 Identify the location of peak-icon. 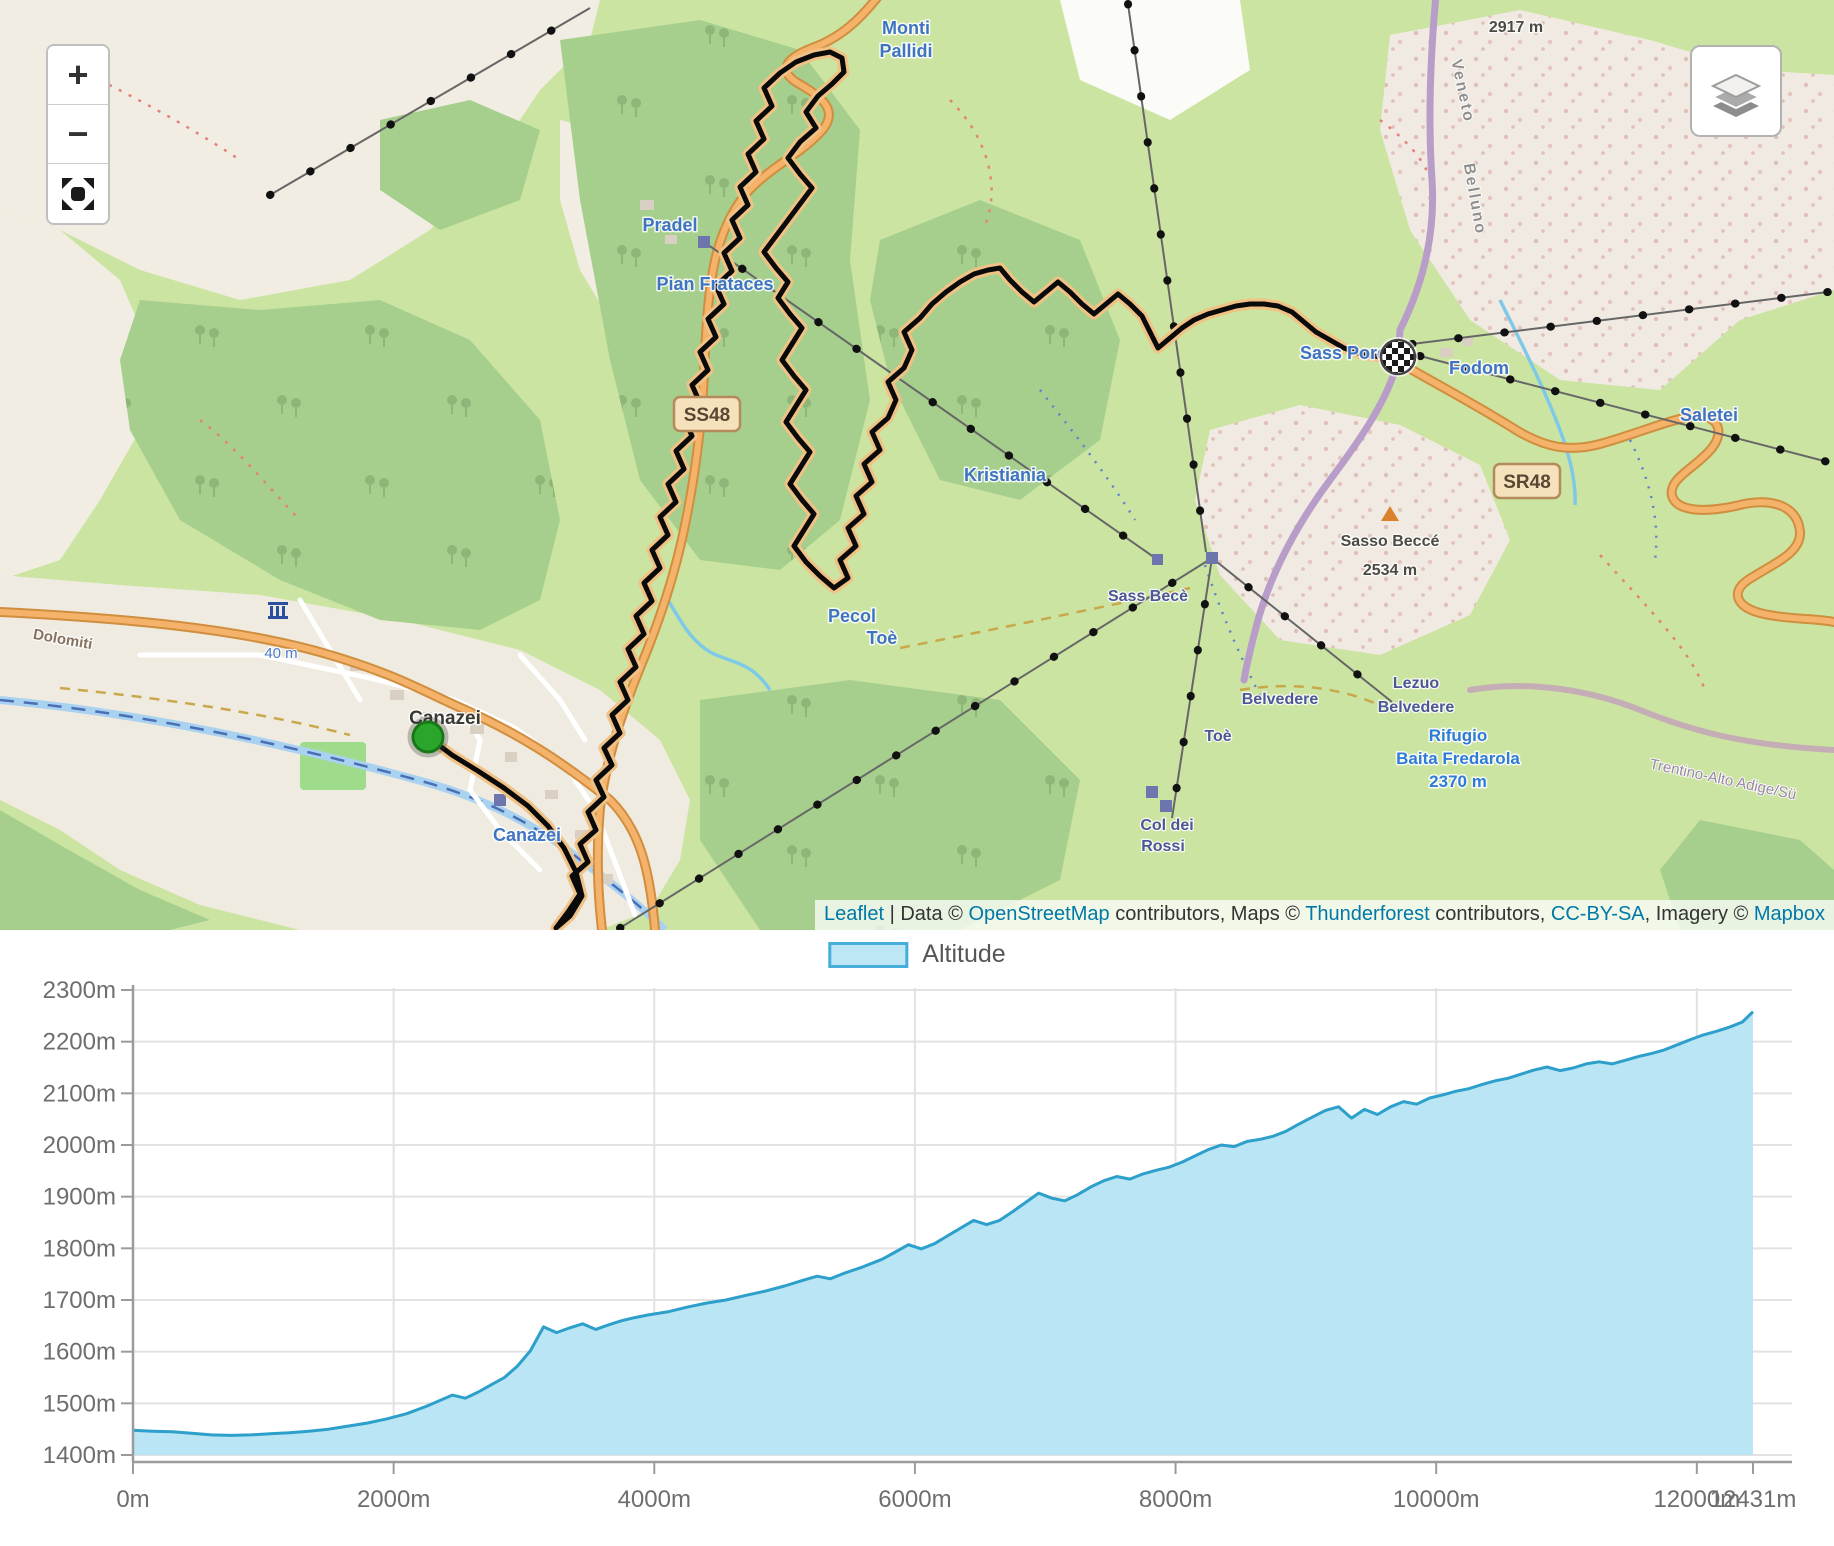
(1390, 513).